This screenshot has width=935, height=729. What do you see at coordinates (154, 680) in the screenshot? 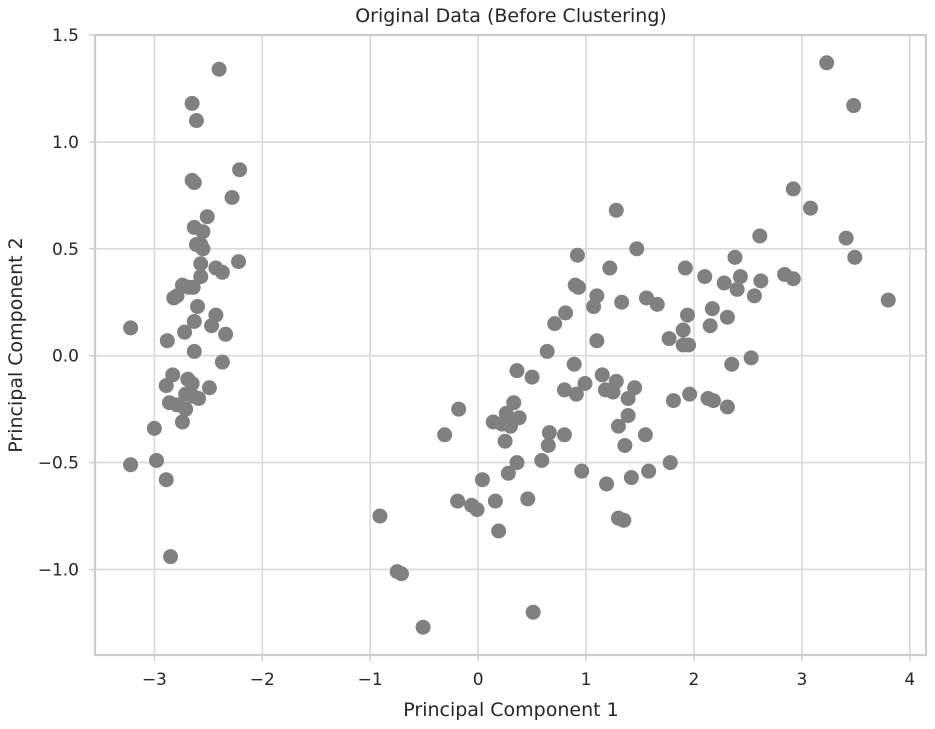
I see `x-tick-label: −3` at bounding box center [154, 680].